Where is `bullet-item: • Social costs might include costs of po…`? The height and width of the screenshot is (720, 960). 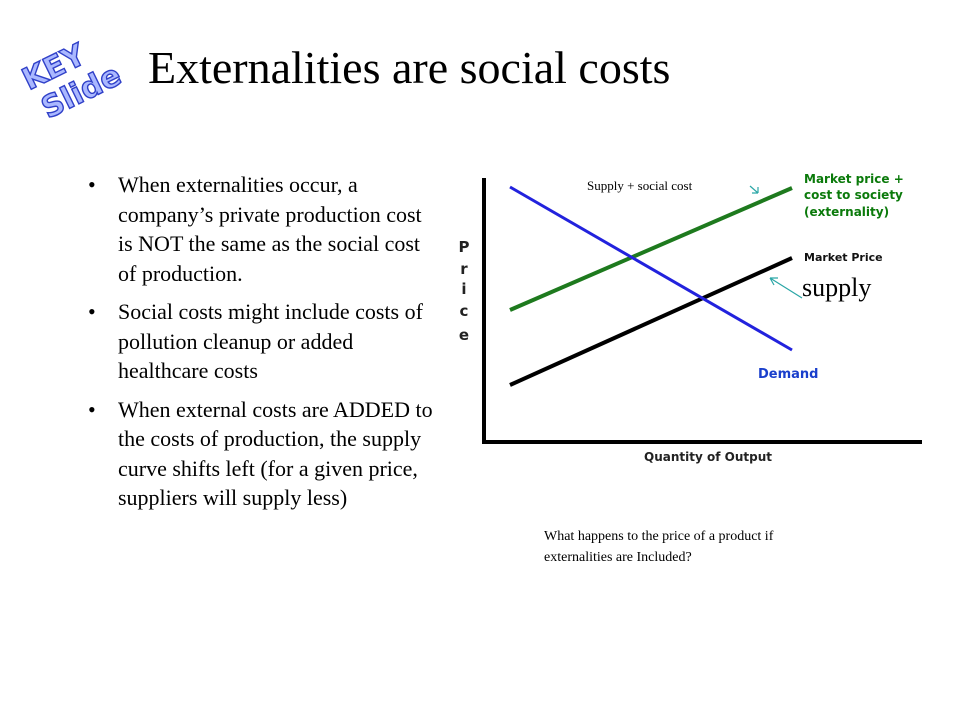
bullet-item: • Social costs might include costs of po… is located at coordinates (259, 341).